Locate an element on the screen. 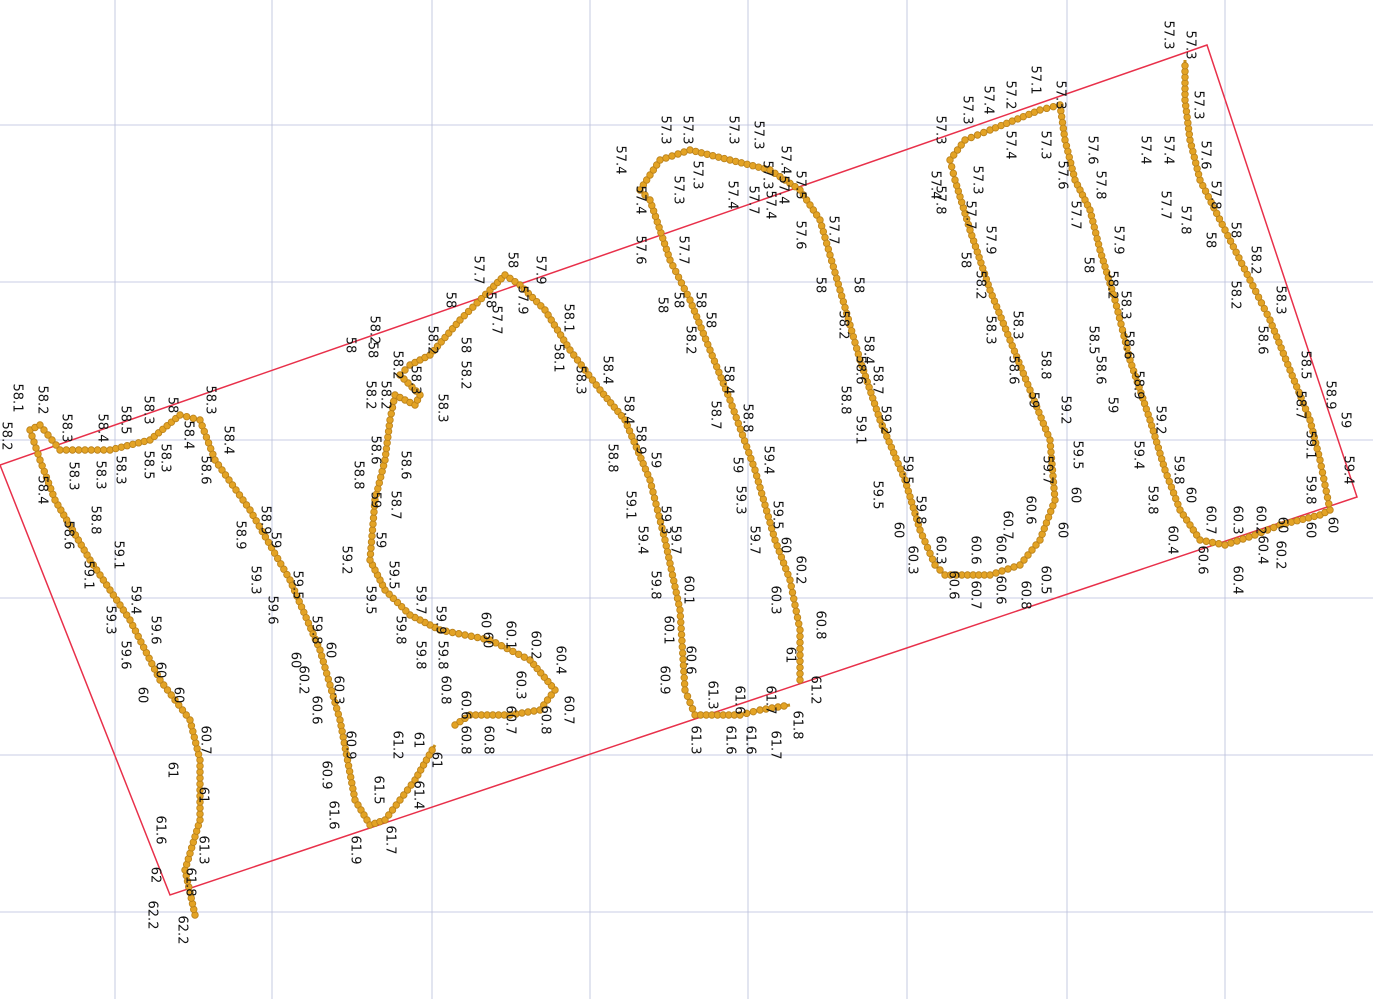 The image size is (1373, 999). elevation-label: 60.8 is located at coordinates (465, 740).